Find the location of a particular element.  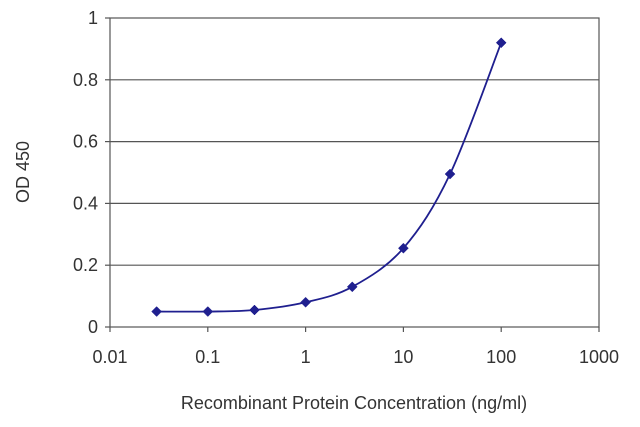

y-tick-label: 0 is located at coordinates (93, 327).